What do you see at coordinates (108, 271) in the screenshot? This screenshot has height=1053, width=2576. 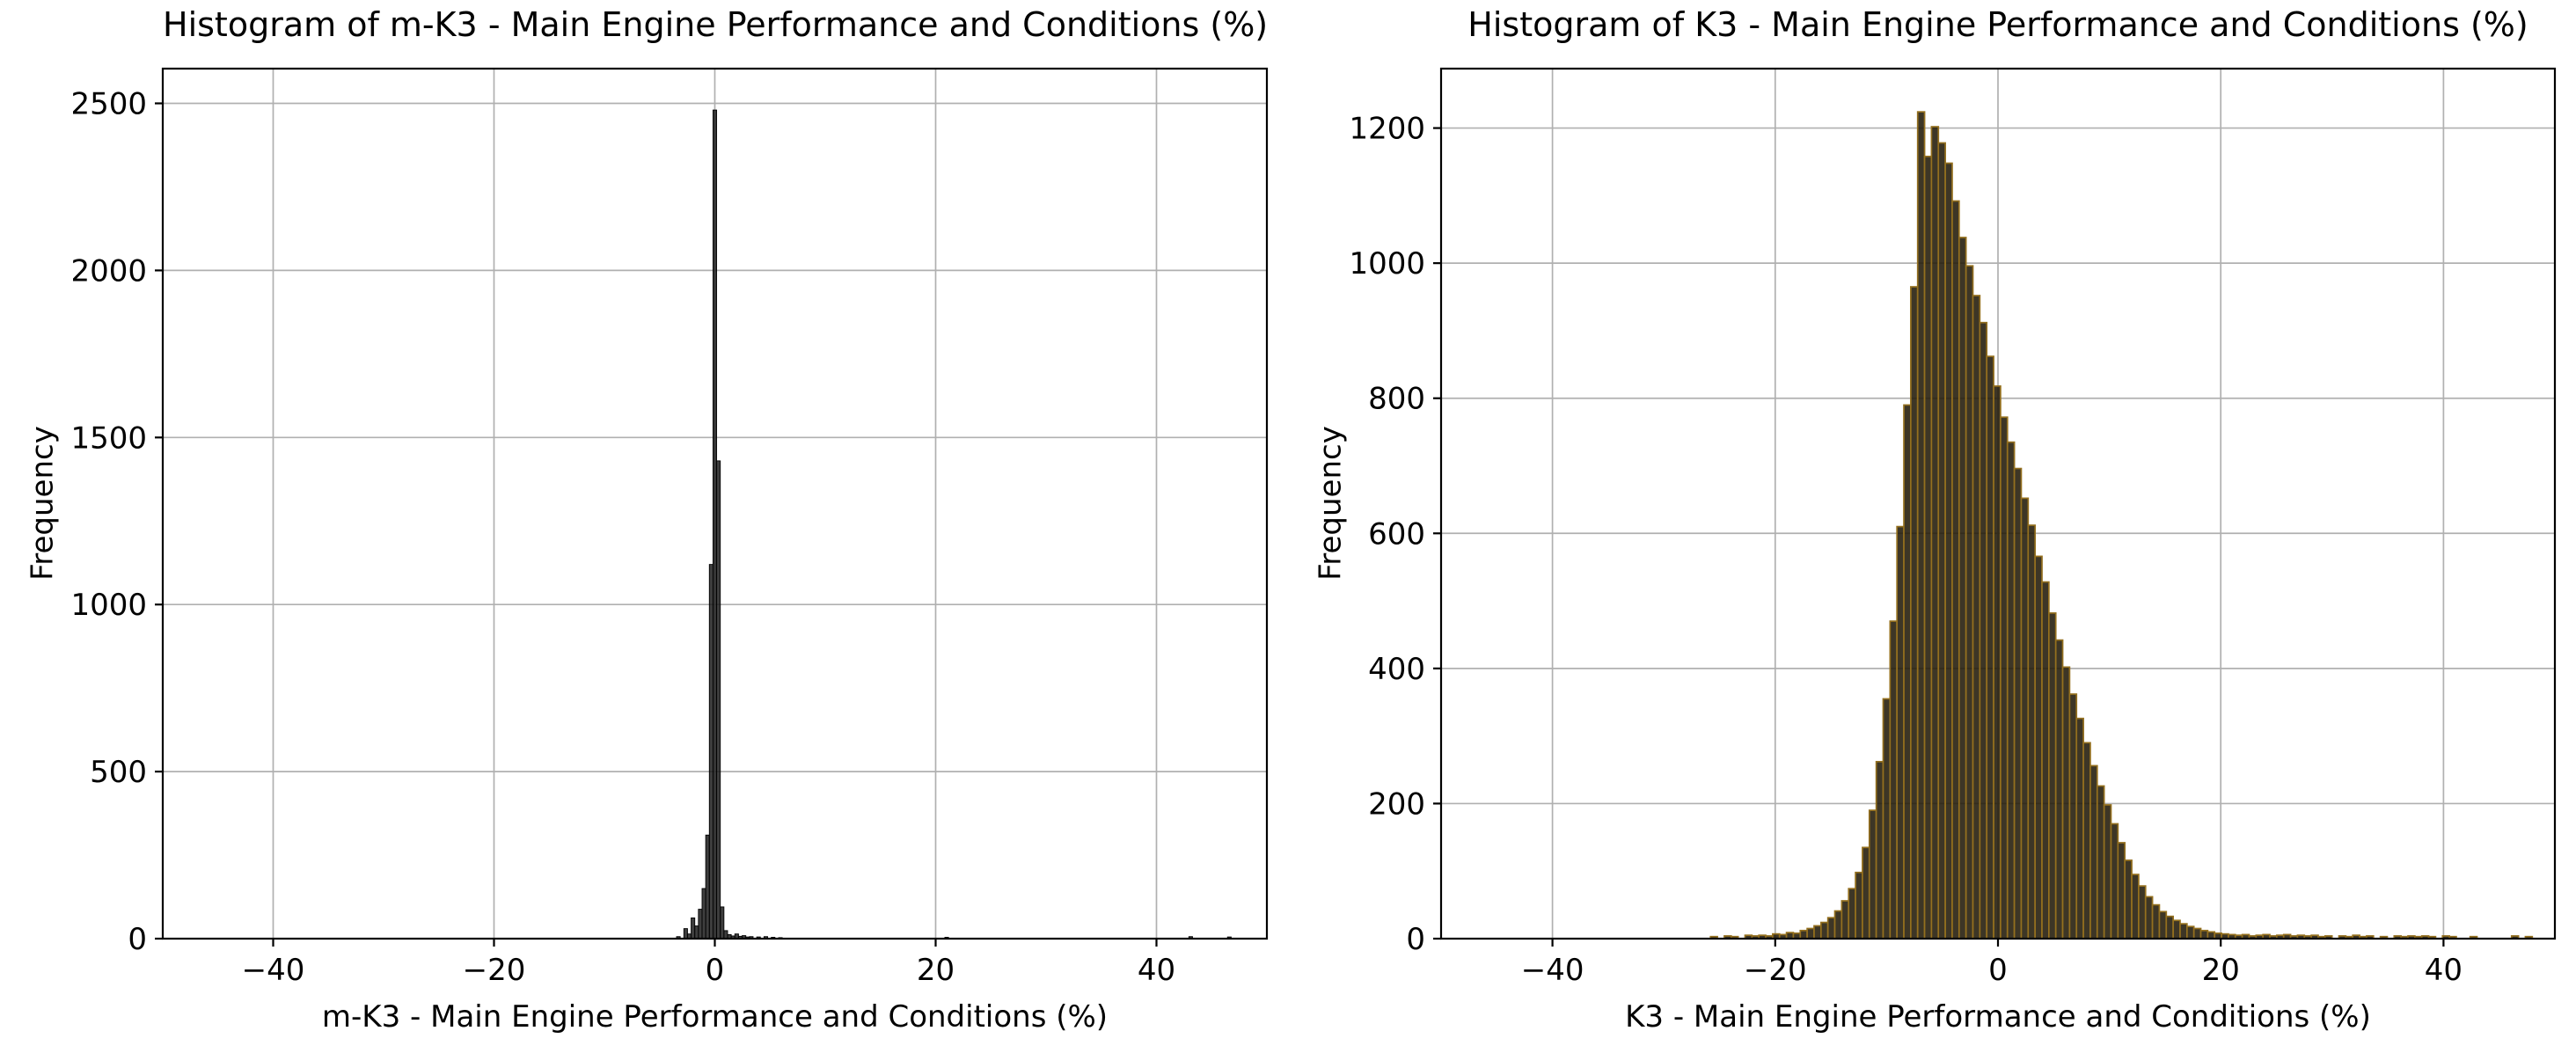 I see `y-tick-label: 2000` at bounding box center [108, 271].